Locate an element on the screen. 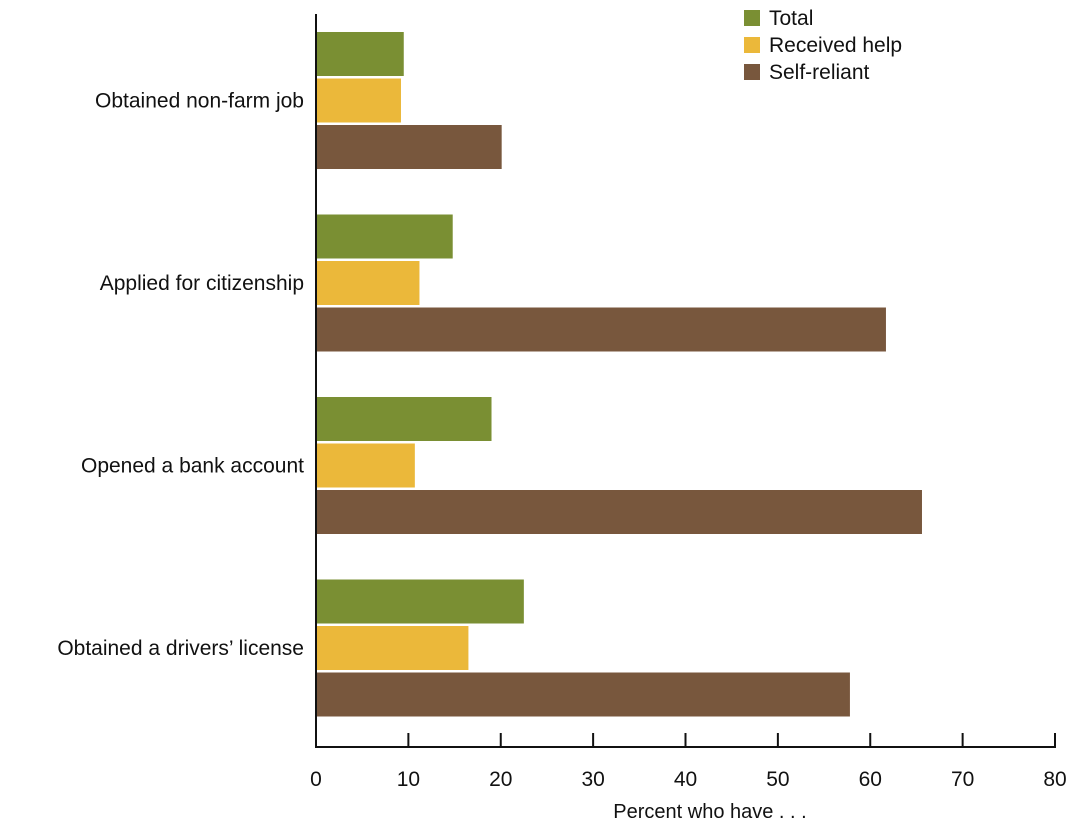 The height and width of the screenshot is (827, 1072). category-label: Obtained a drivers’ license is located at coordinates (180, 648).